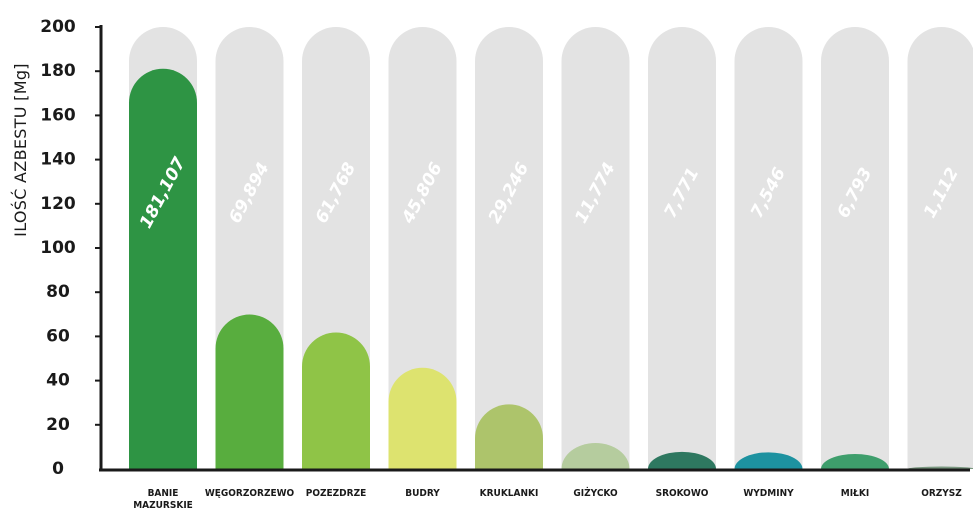  Describe the element at coordinates (855, 493) in the screenshot. I see `category-label: MIŁKI` at that location.